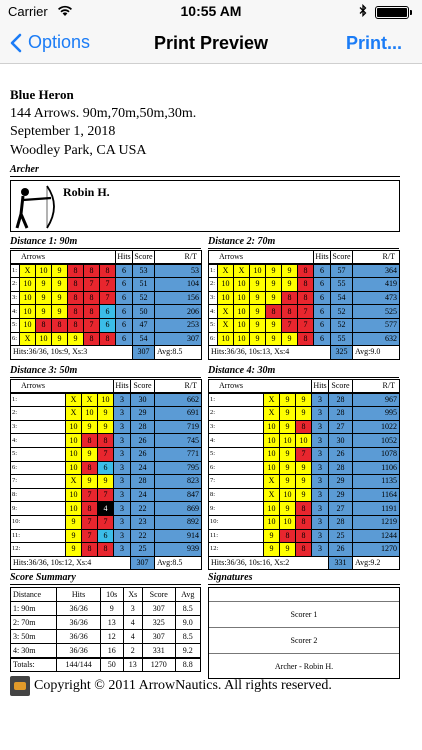 The image size is (422, 750). Describe the element at coordinates (105, 608) in the screenshot. I see `table-row: 1: 90m 36/36 9 3 307 8.5` at that location.